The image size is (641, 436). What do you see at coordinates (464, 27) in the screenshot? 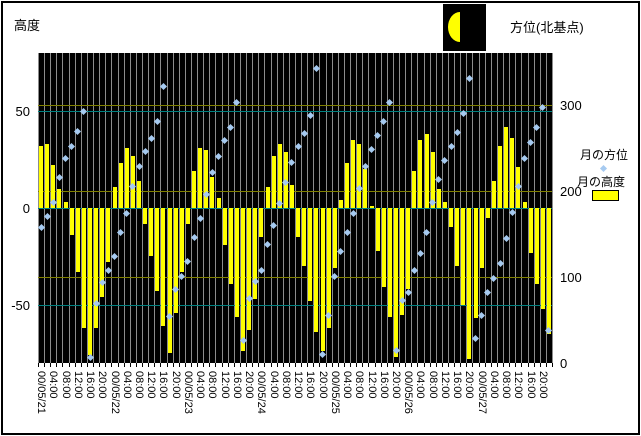
I see `moon-icon` at bounding box center [464, 27].